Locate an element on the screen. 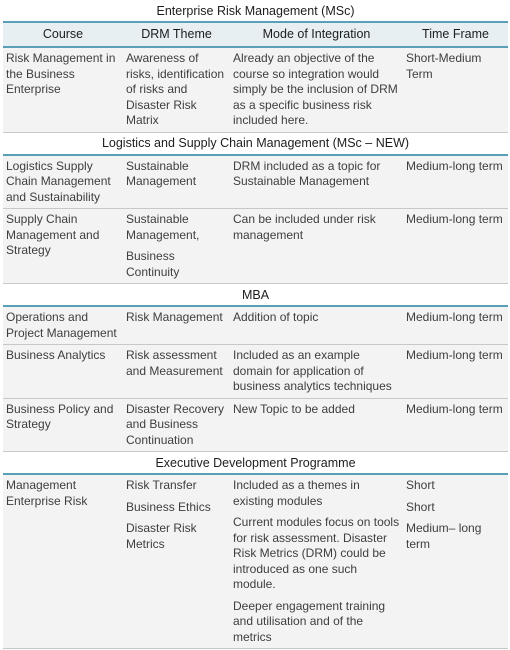 Image resolution: width=510 pixels, height=650 pixels. mode-of-integration-cell: Addition of topic is located at coordinates (316, 325).